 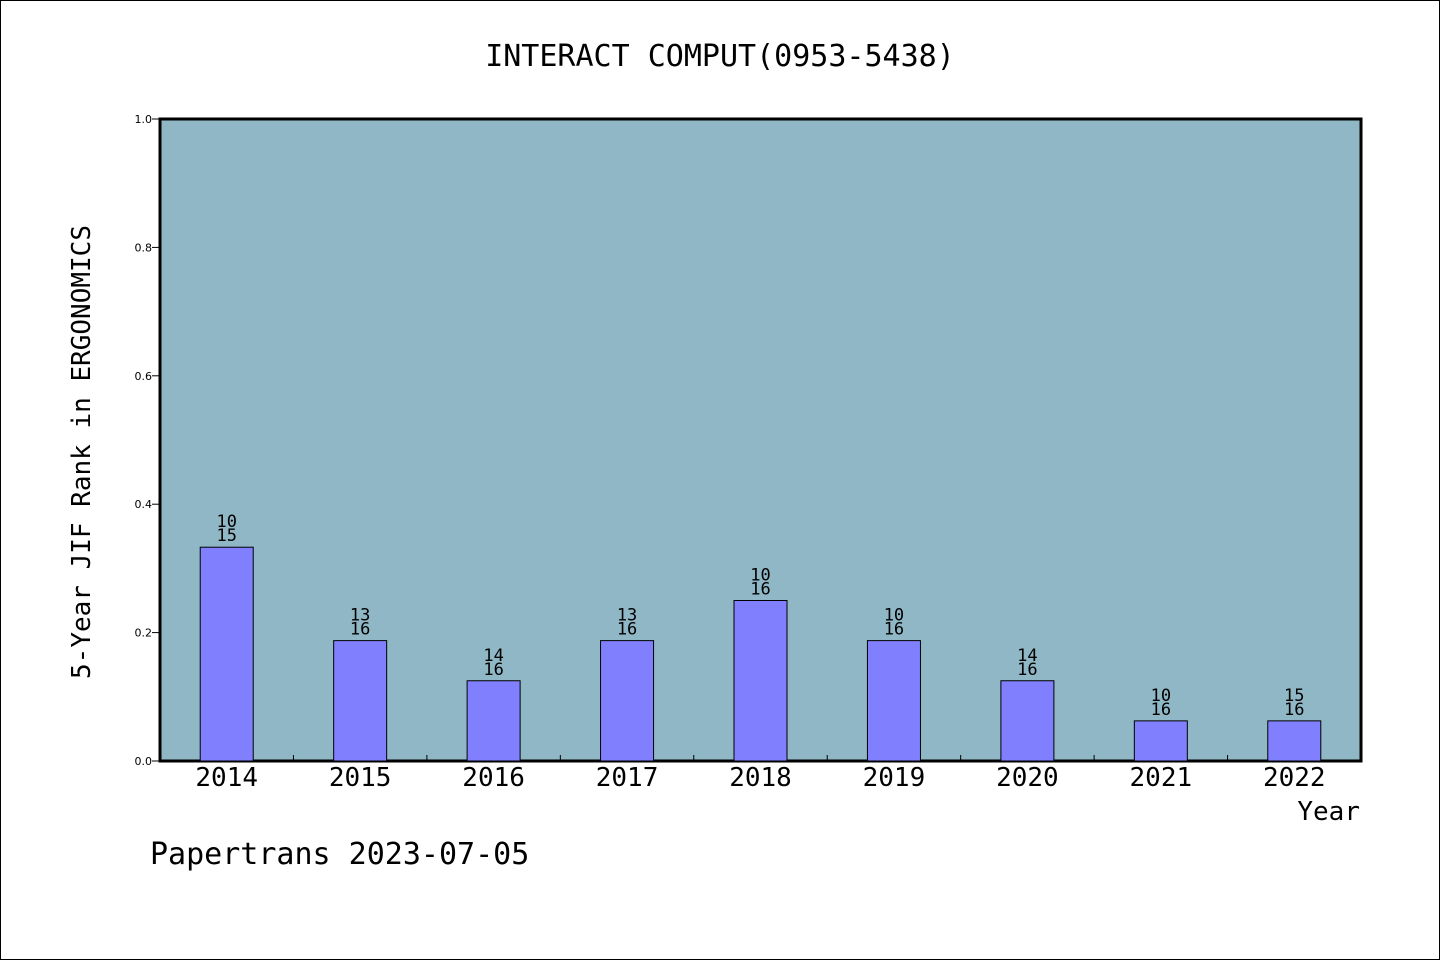 I want to click on bar-2016, so click(x=493, y=721).